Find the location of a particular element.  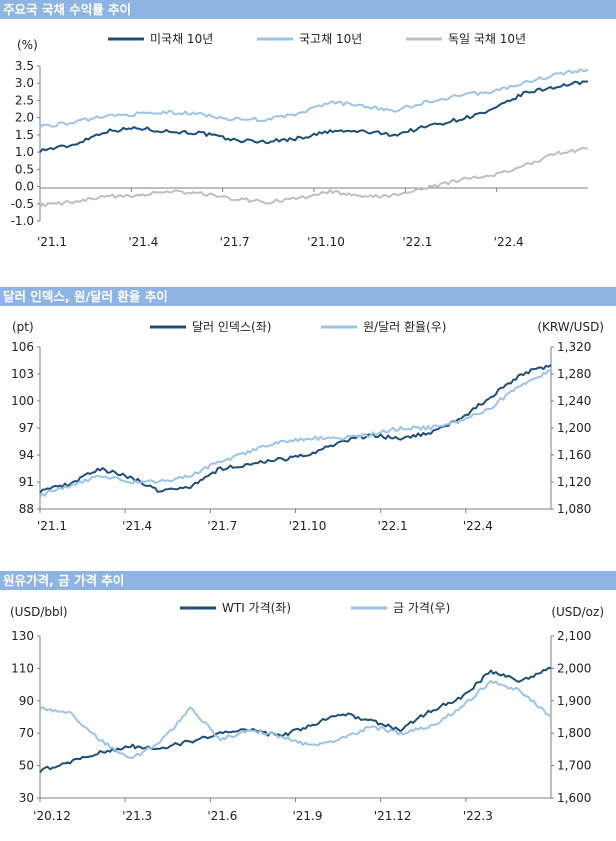

y-axis-unit: (USD/bbl) is located at coordinates (39, 612).